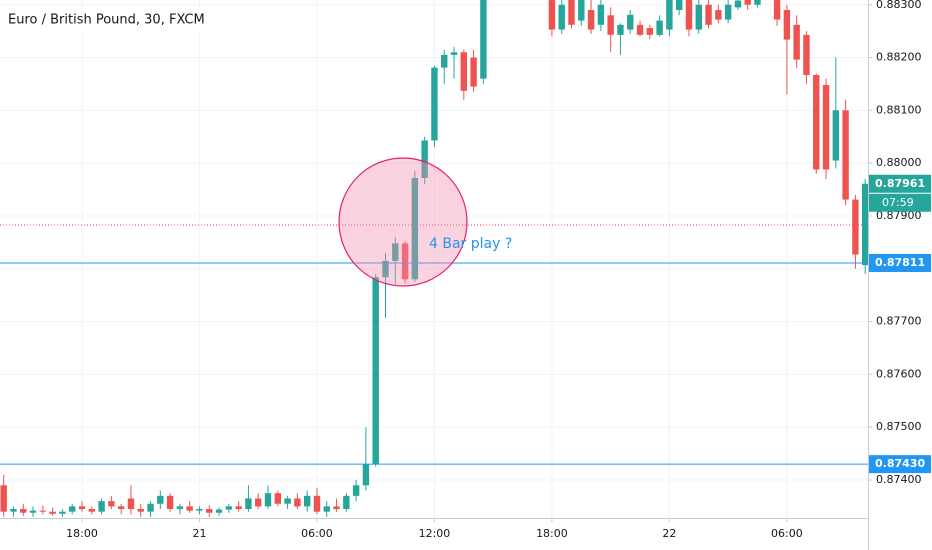 The height and width of the screenshot is (550, 932). I want to click on price-label: 0.87430, so click(900, 463).